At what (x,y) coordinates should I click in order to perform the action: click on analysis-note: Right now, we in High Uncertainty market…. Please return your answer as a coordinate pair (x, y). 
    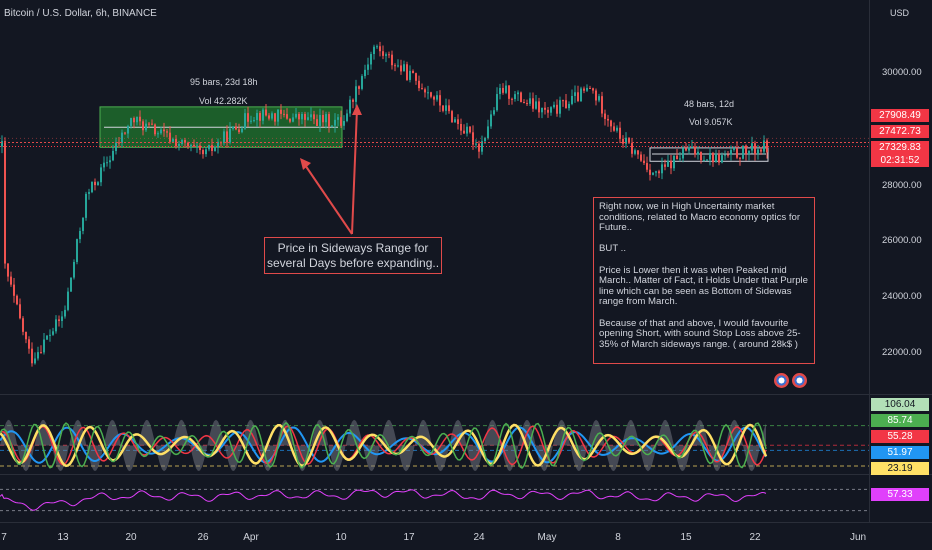
    Looking at the image, I should click on (704, 280).